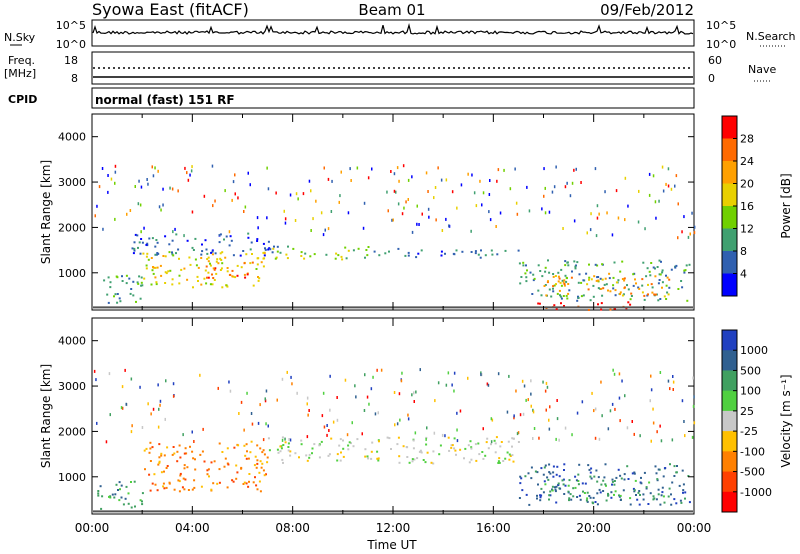 The image size is (800, 554). I want to click on colorbar-label: Power [dB], so click(786, 205).